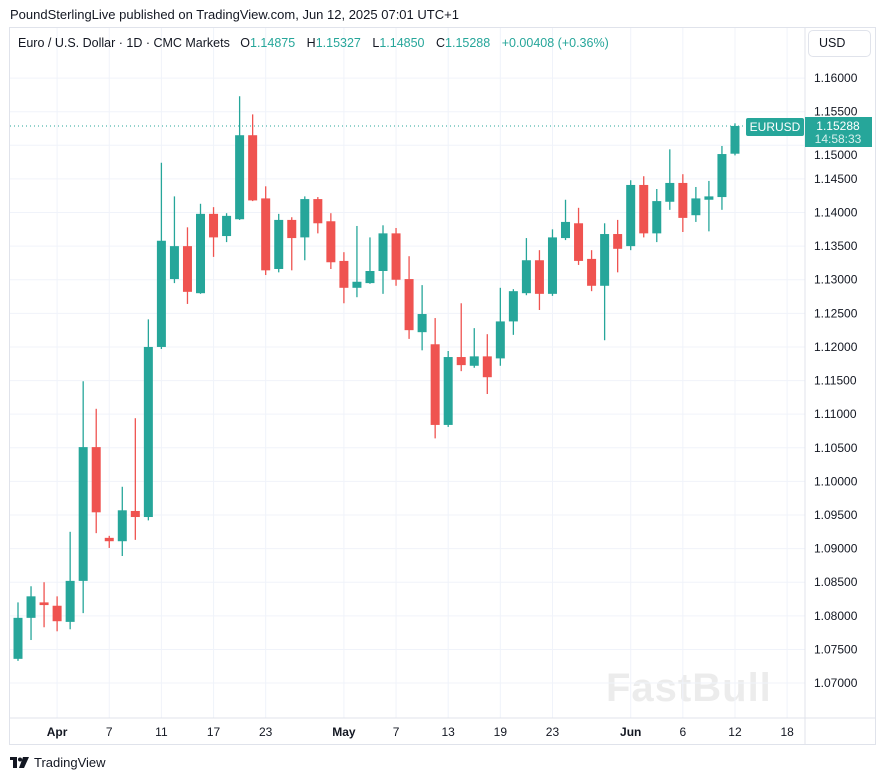 This screenshot has width=886, height=780. I want to click on time-tick-label: 13, so click(449, 732).